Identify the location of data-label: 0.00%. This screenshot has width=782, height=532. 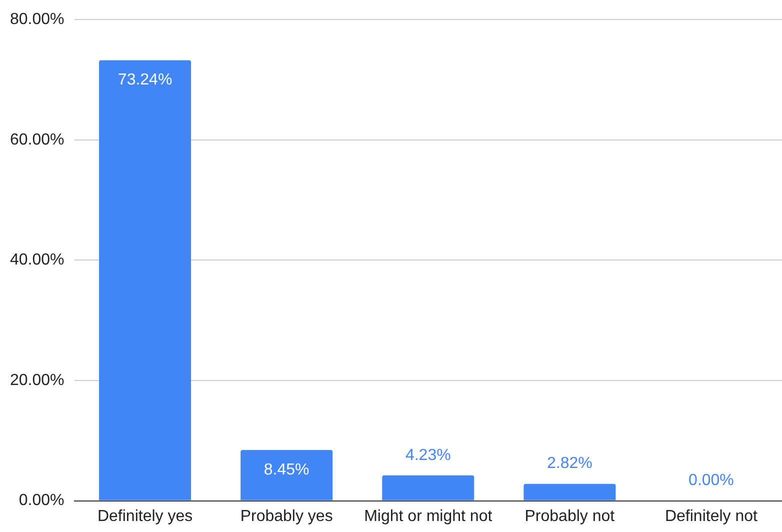
(711, 481).